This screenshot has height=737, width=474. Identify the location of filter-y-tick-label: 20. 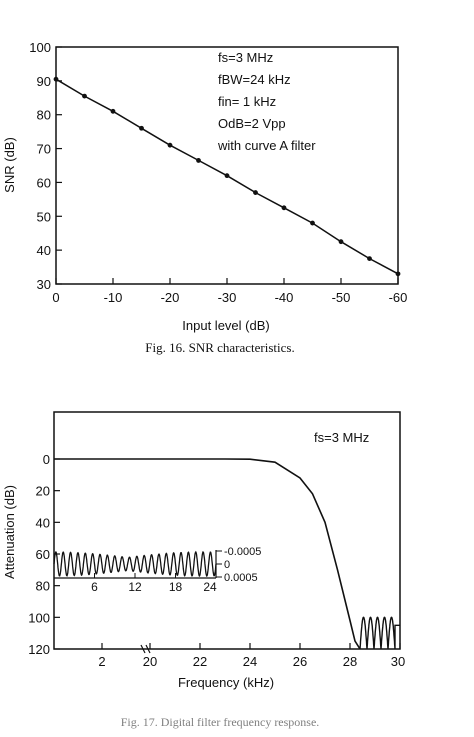
(43, 491).